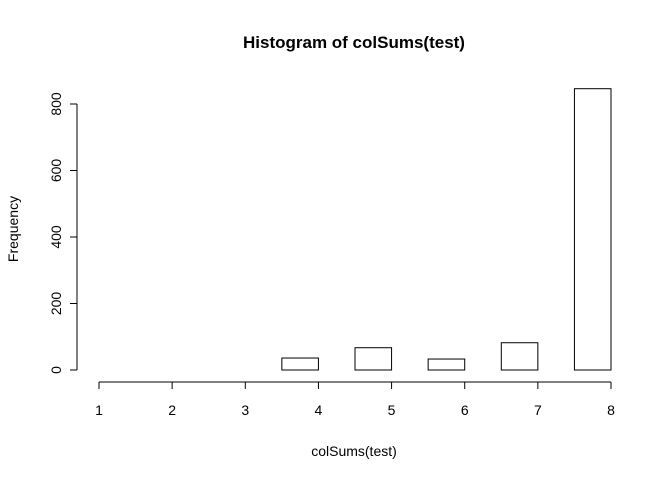  What do you see at coordinates (245, 410) in the screenshot?
I see `x-tick-label: 3` at bounding box center [245, 410].